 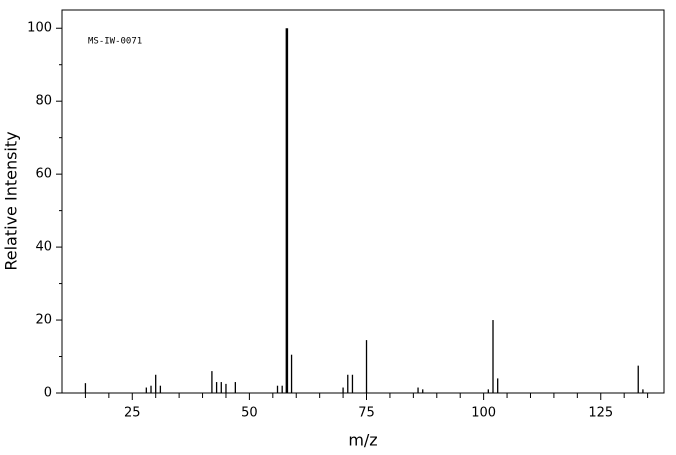 What do you see at coordinates (132, 413) in the screenshot?
I see `x-tick-label: 25` at bounding box center [132, 413].